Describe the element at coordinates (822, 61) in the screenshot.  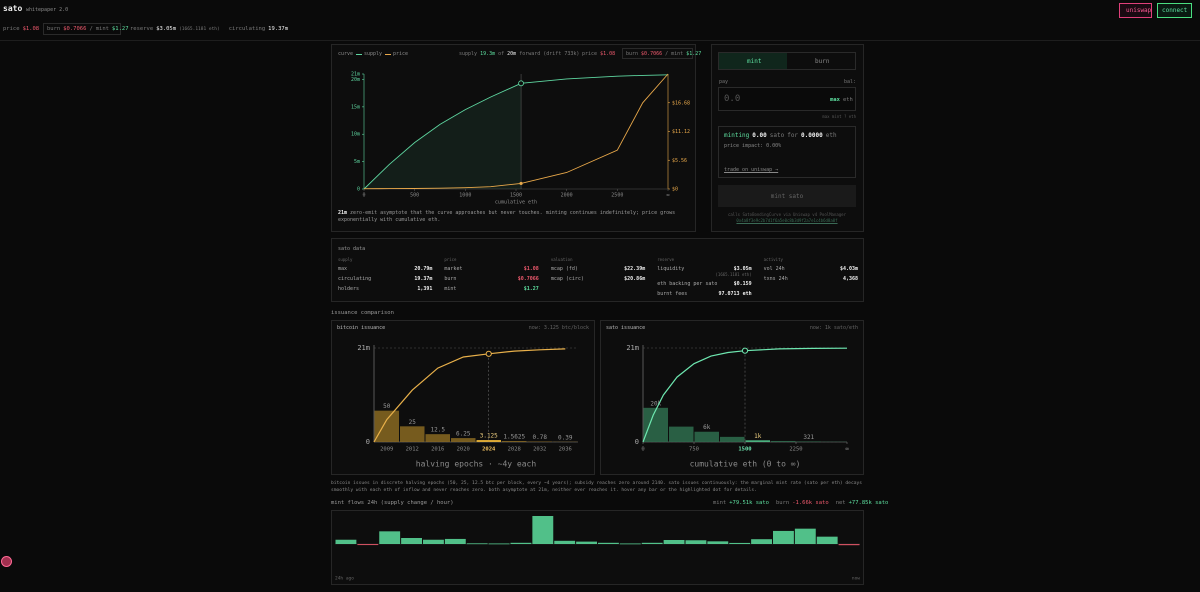
I see `tab: burn` at that location.